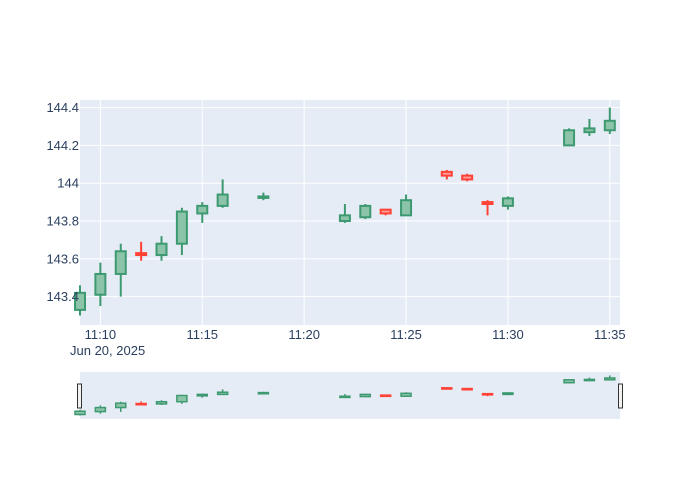 This screenshot has height=500, width=700. I want to click on y-tick-label: 144, so click(68, 183).